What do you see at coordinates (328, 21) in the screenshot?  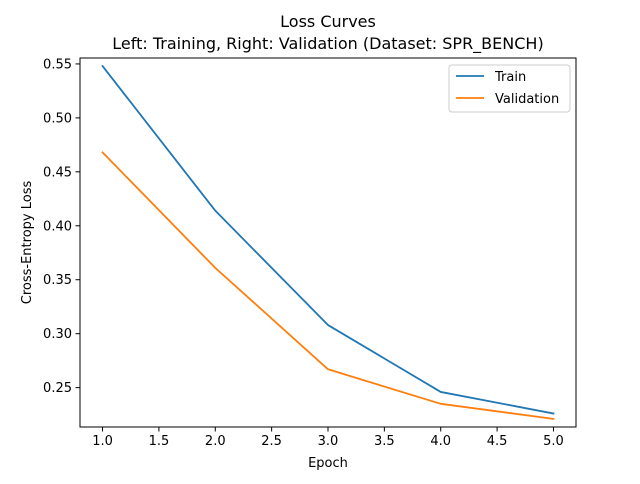 I see `chart-title: Loss Curves` at bounding box center [328, 21].